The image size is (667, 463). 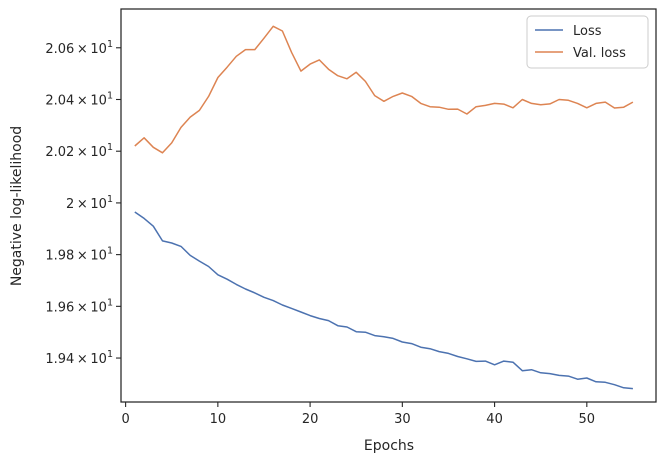 What do you see at coordinates (494, 419) in the screenshot?
I see `x-tick-label: 40` at bounding box center [494, 419].